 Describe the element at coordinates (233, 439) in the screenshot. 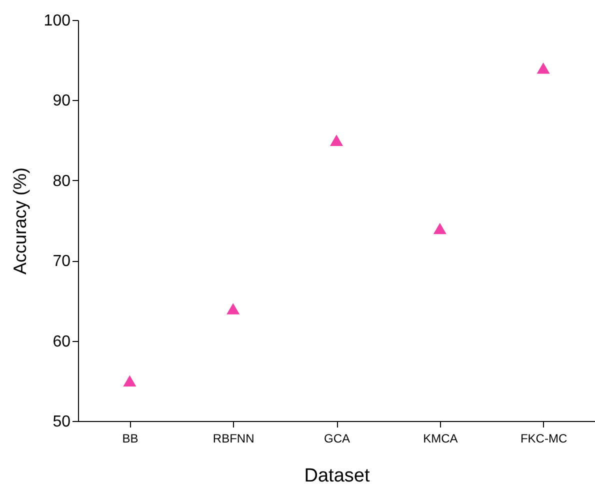

I see `x-tick-label: RBFNN` at that location.